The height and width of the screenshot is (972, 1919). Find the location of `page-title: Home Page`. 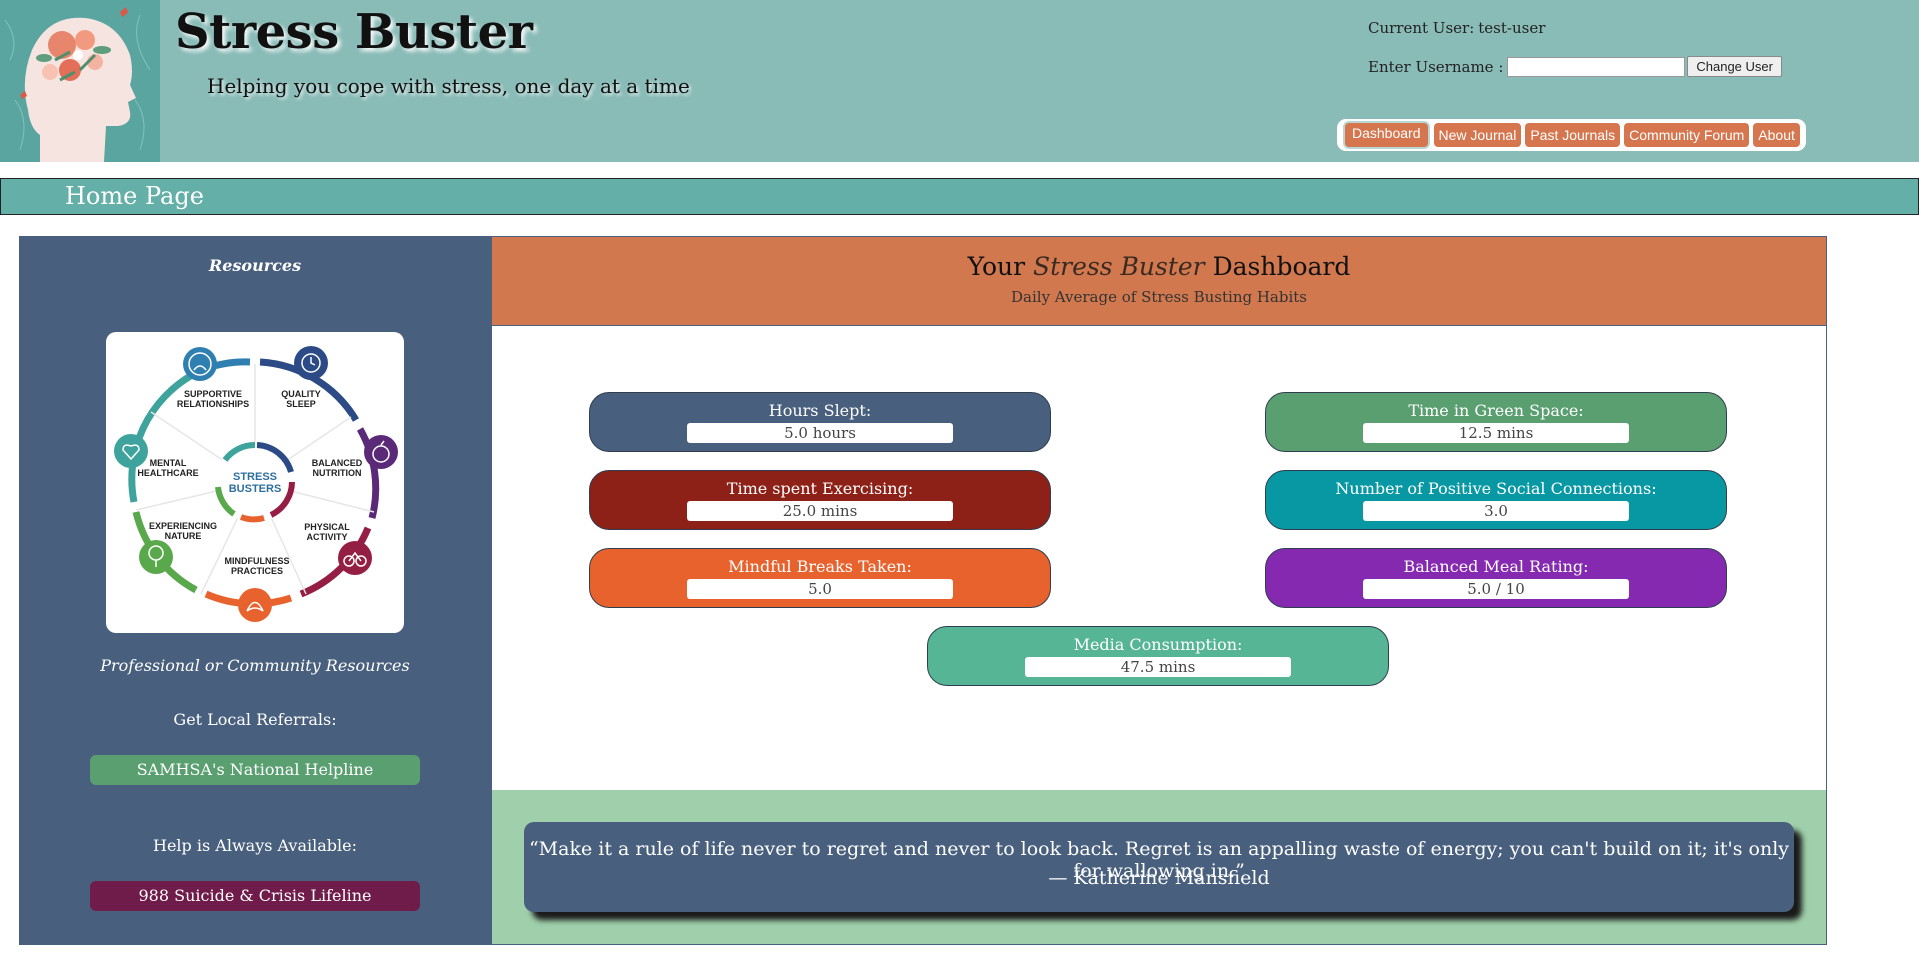

page-title: Home Page is located at coordinates (134, 196).